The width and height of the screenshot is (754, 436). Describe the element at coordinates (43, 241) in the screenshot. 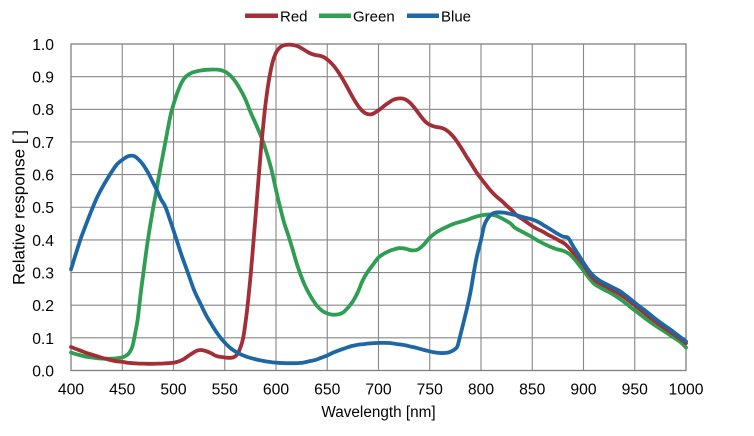

I see `svg-text: 0.4` at that location.